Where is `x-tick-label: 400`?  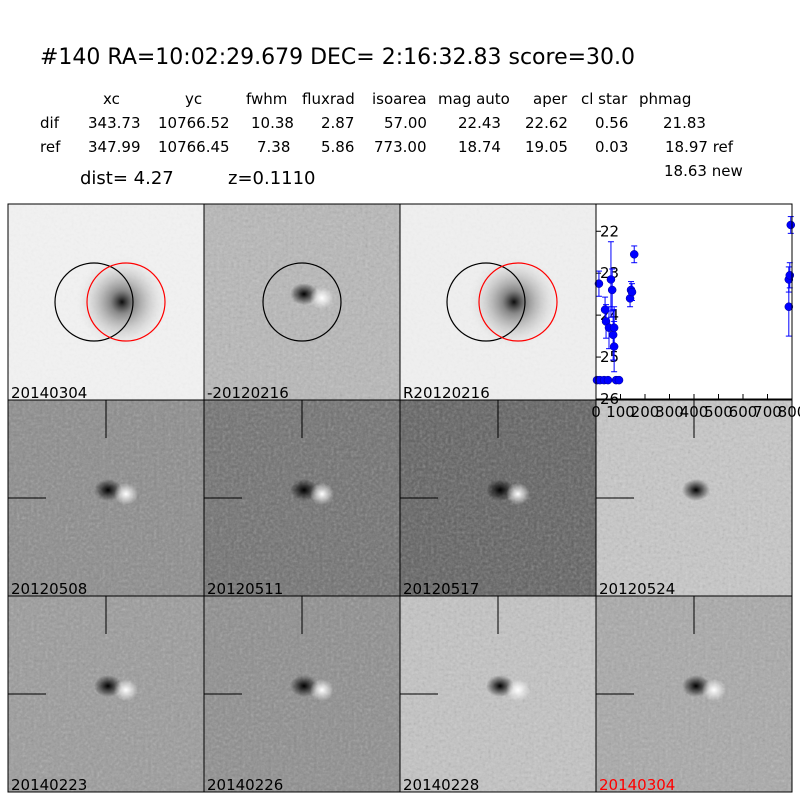
x-tick-label: 400 is located at coordinates (694, 412).